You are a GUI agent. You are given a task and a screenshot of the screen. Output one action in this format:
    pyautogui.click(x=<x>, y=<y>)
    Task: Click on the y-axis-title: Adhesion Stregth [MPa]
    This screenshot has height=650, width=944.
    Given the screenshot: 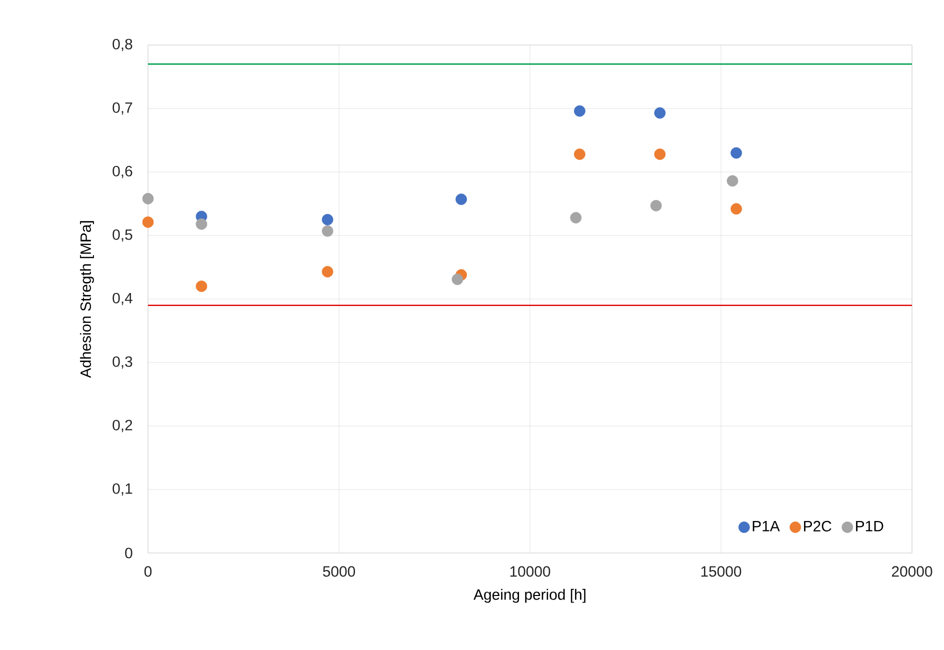 What is the action you would take?
    pyautogui.click(x=87, y=299)
    